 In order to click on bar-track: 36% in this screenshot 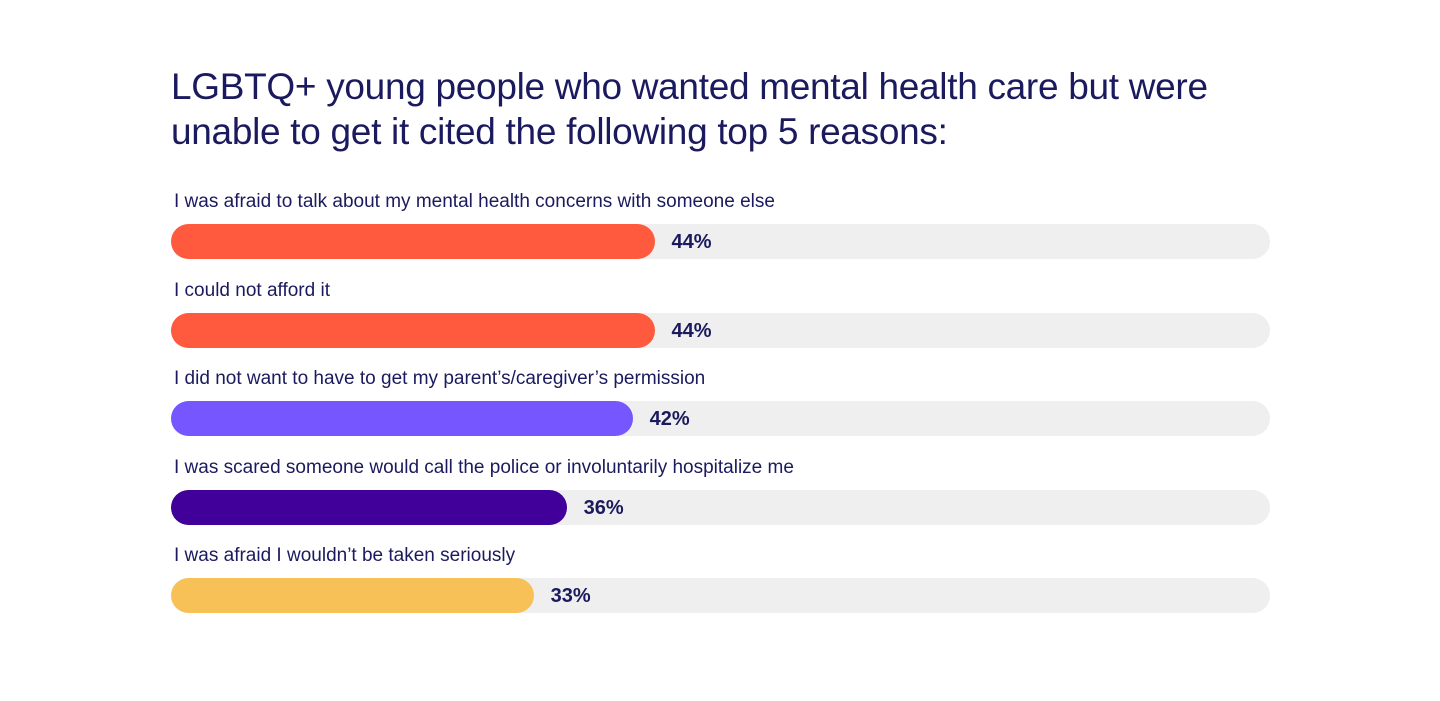, I will do `click(720, 507)`.